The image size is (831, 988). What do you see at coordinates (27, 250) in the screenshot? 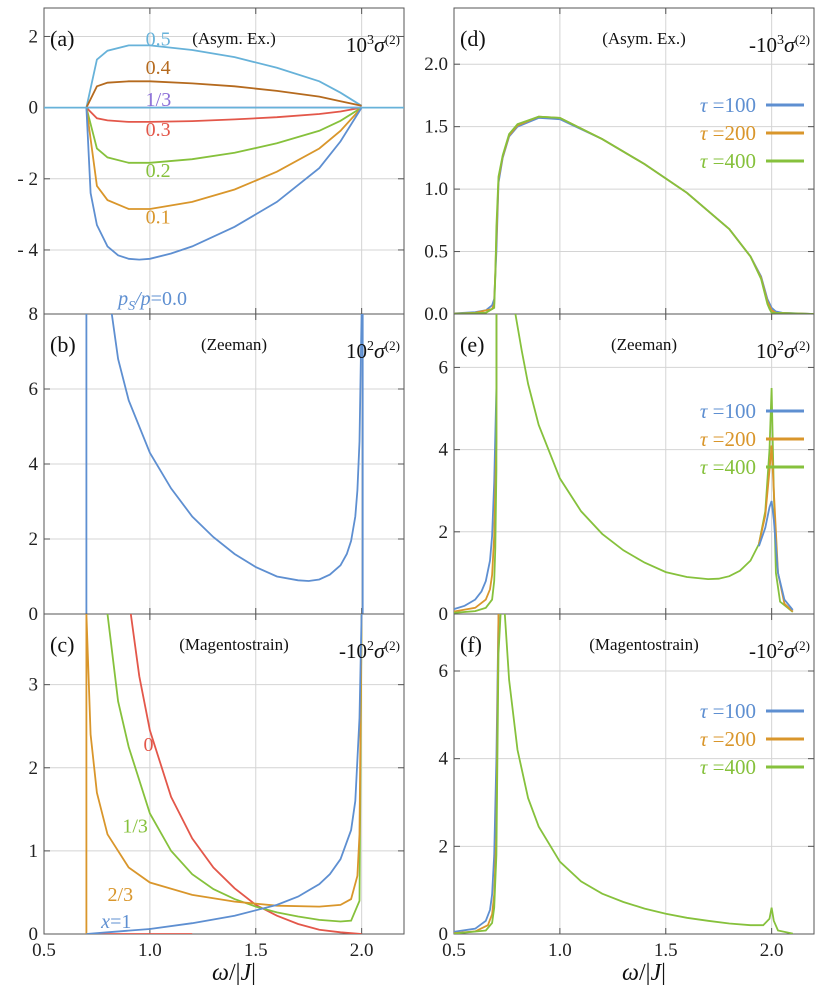
I see `y-tick-label: - 4` at bounding box center [27, 250].